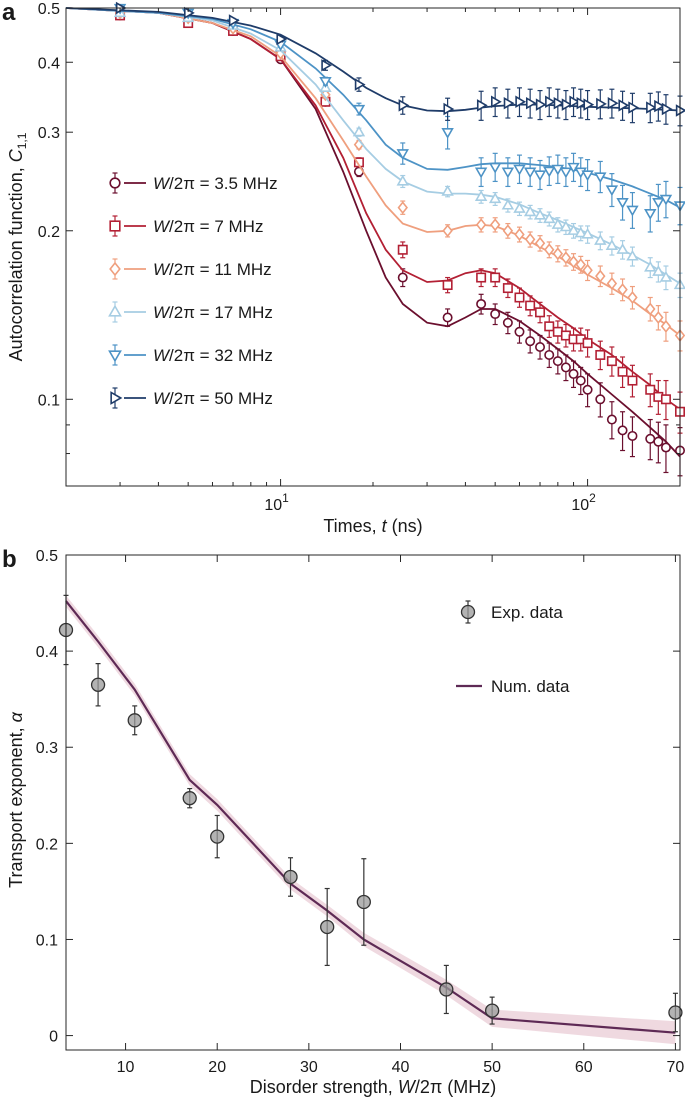 The image size is (685, 1105). What do you see at coordinates (217, 1067) in the screenshot?
I see `x-tick-label: 20` at bounding box center [217, 1067].